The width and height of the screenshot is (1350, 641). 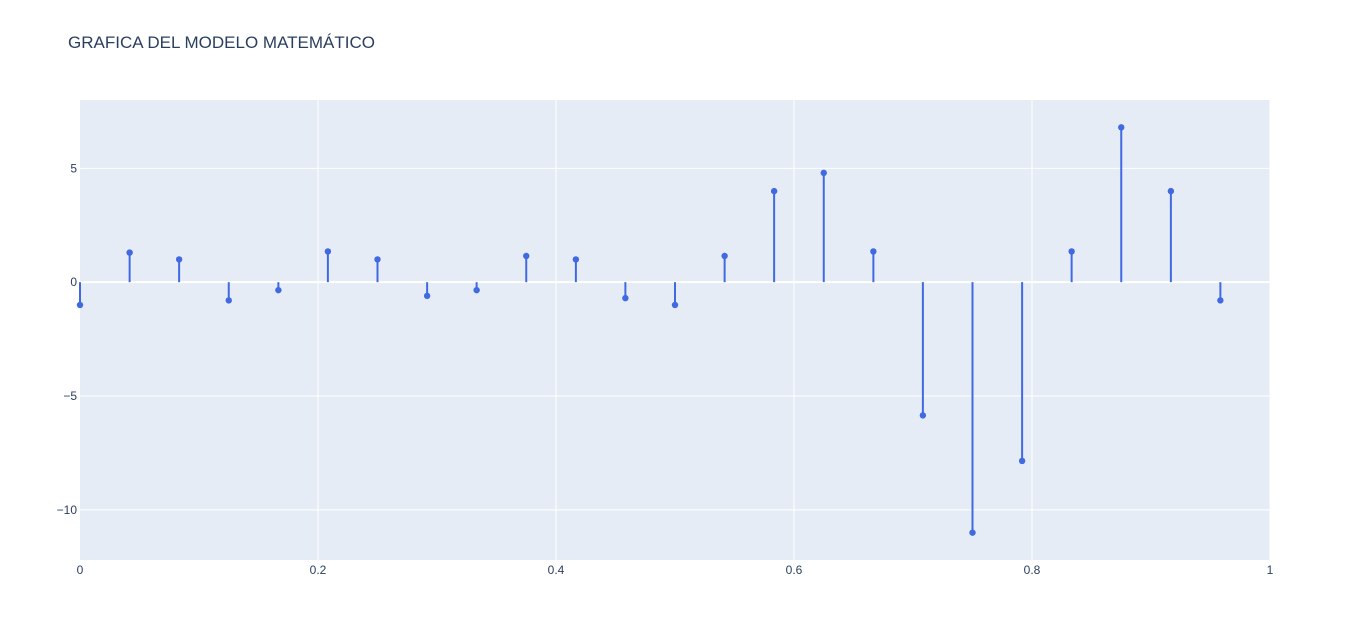 What do you see at coordinates (318, 570) in the screenshot?
I see `x-tick-label: 0.2` at bounding box center [318, 570].